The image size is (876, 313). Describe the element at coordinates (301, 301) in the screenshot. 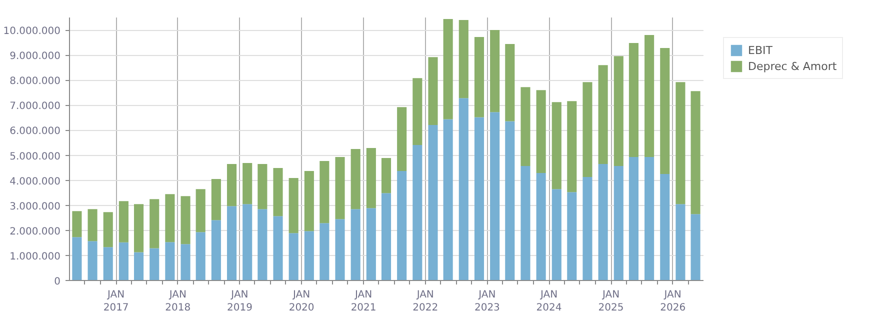

I see `x-tick-label: JAN 2020` at that location.